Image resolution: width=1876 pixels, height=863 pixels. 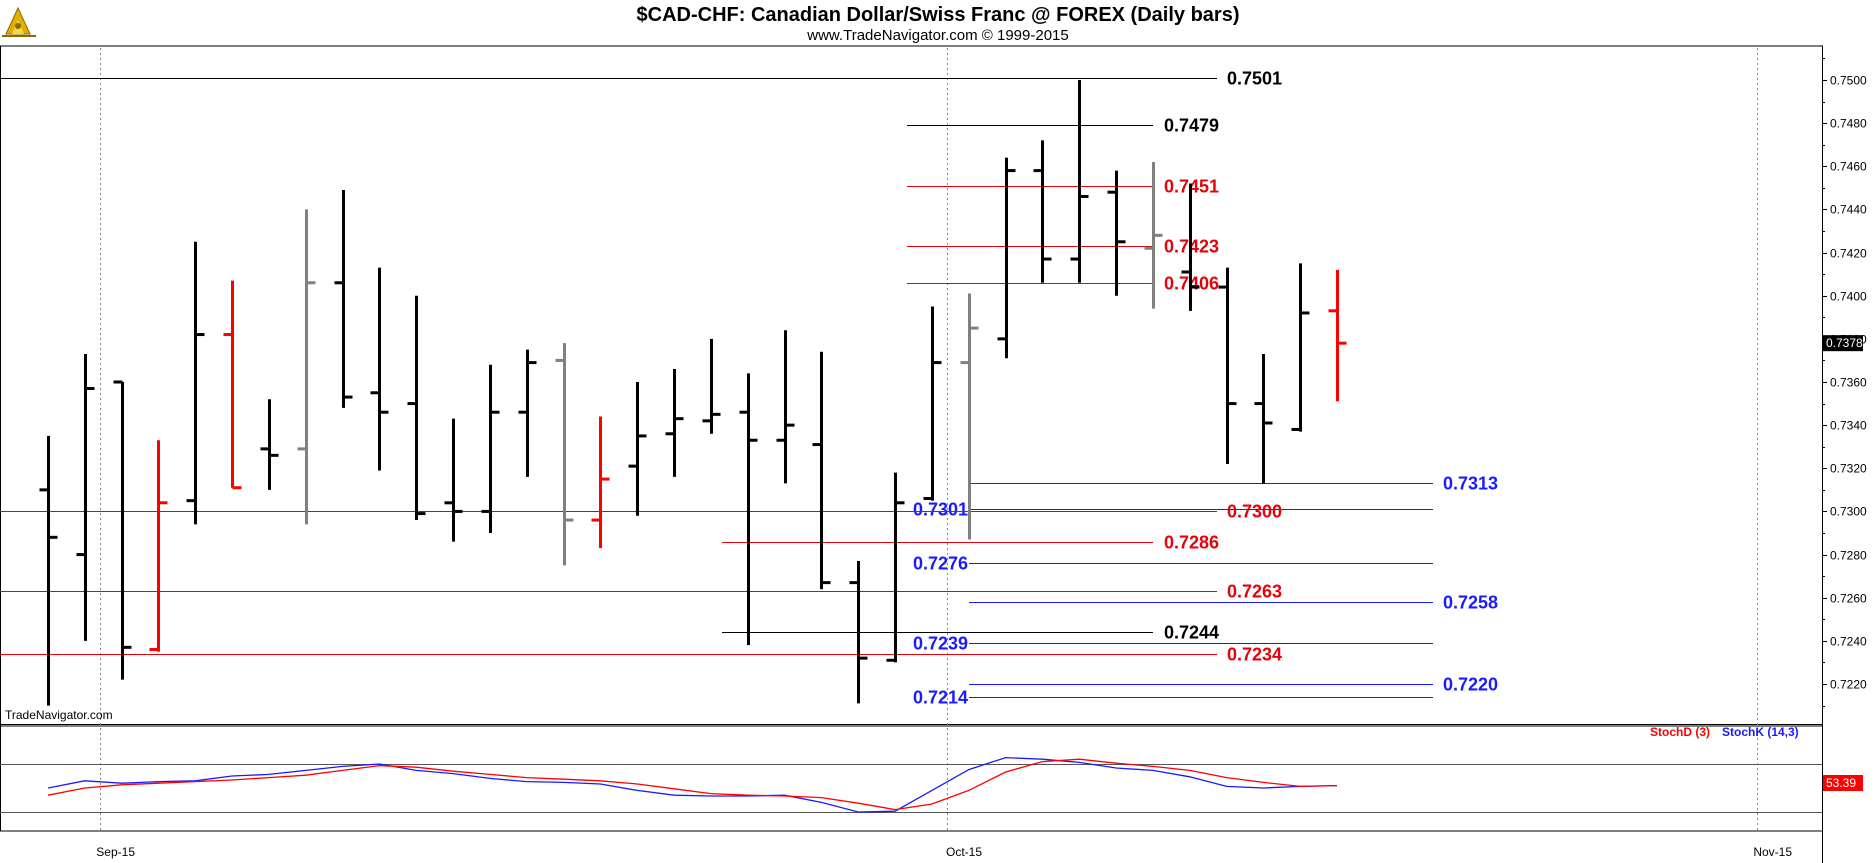 I want to click on stochastic-panel, so click(x=911, y=784).